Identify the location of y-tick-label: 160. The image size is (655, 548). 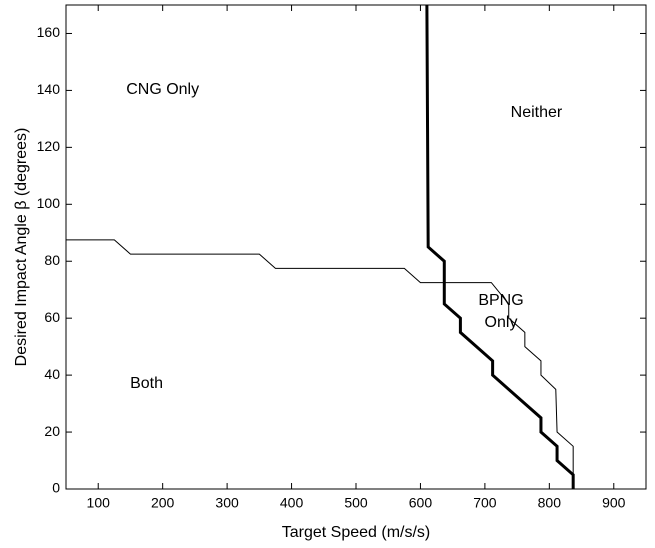
(49, 32).